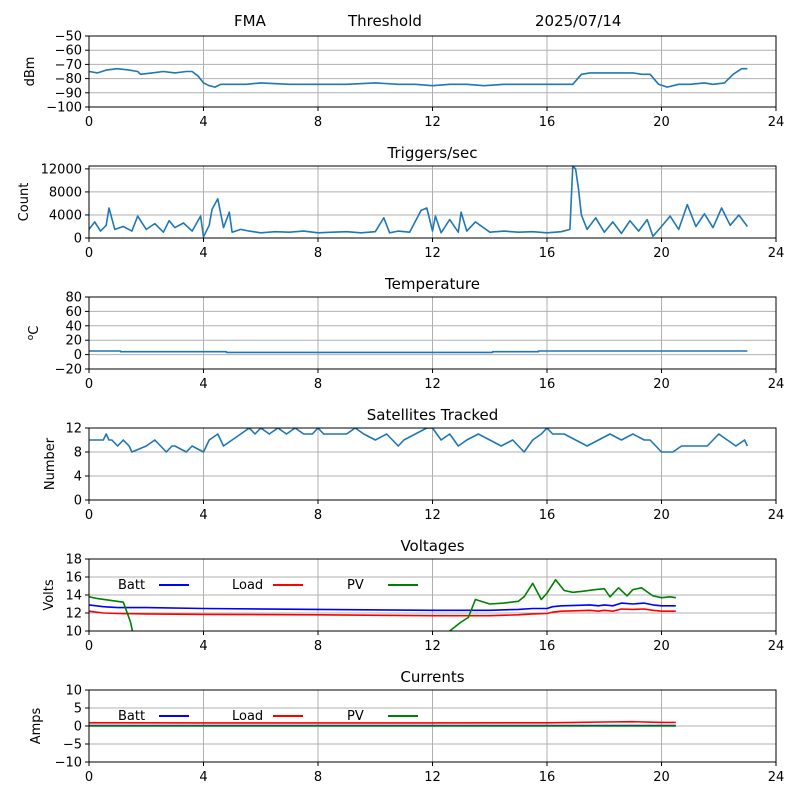 Image resolution: width=800 pixels, height=800 pixels. Describe the element at coordinates (355, 585) in the screenshot. I see `panel5-legend-label-pv: PV` at that location.